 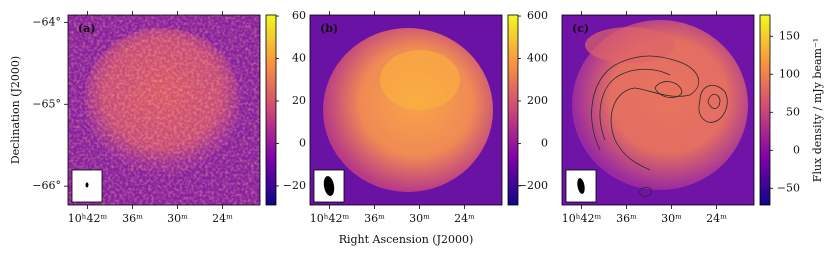 I want to click on colorbar-tick-label: 60, so click(x=299, y=15).